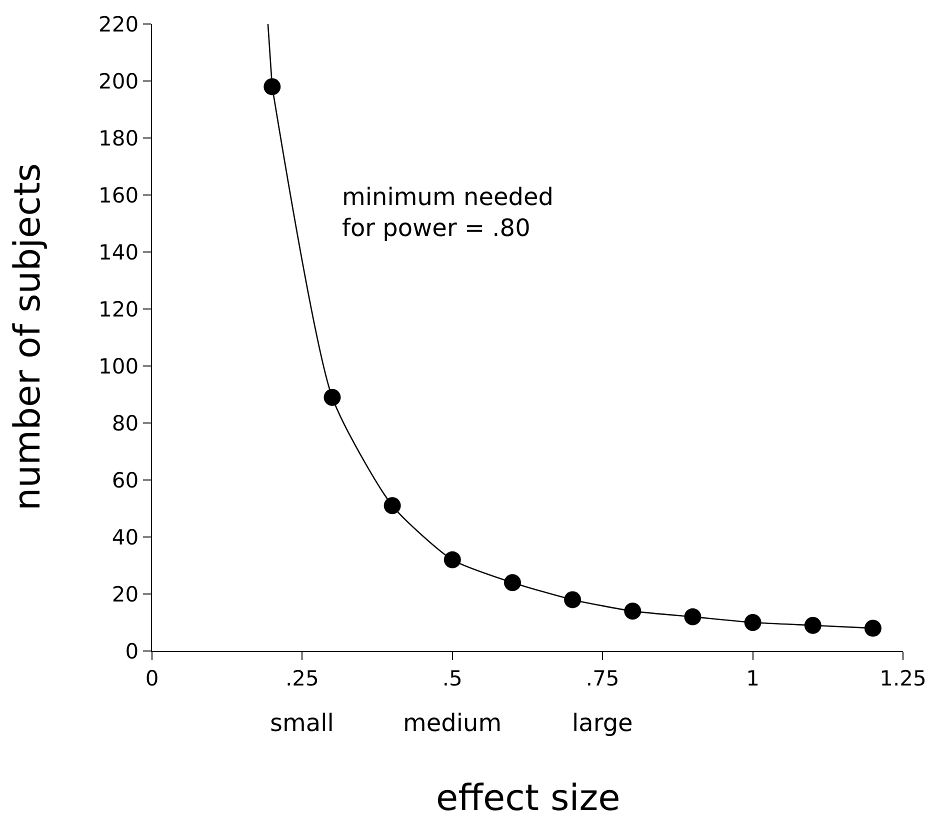 This screenshot has height=822, width=938. What do you see at coordinates (118, 81) in the screenshot?
I see `y-tick-label: 200` at bounding box center [118, 81].